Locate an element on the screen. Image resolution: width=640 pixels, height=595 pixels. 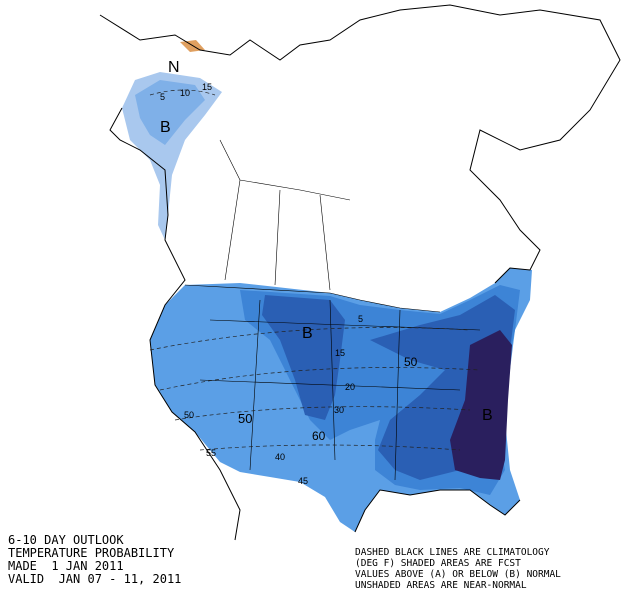
contour-label: 30 is located at coordinates (339, 410).